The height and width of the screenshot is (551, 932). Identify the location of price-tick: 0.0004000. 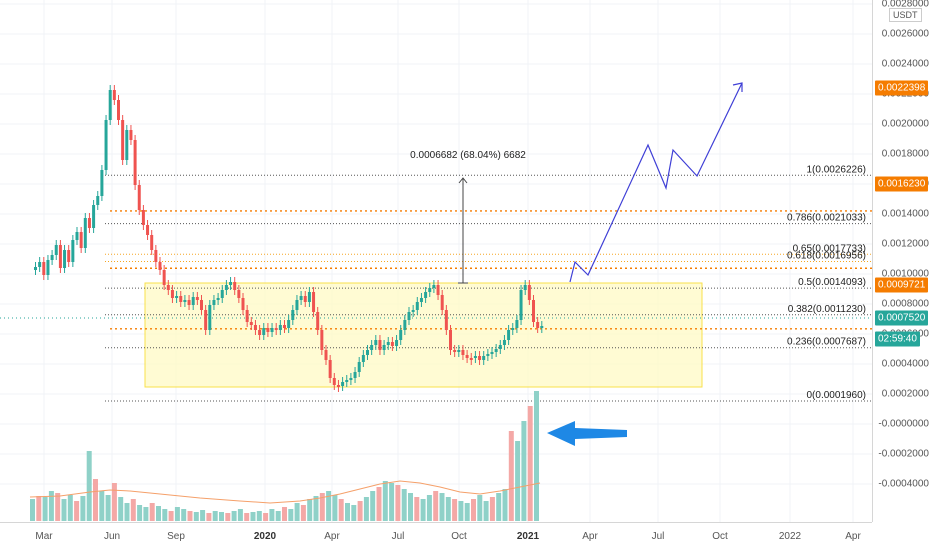
(905, 364).